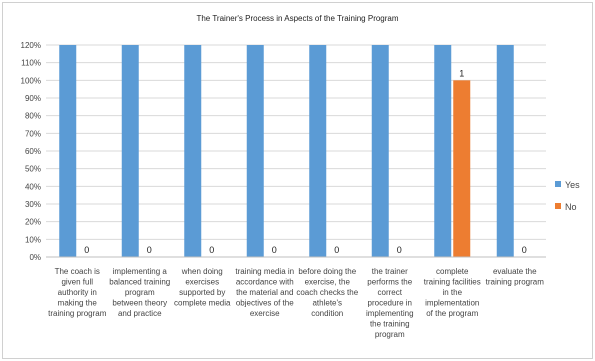 The image size is (595, 361). What do you see at coordinates (572, 185) in the screenshot?
I see `legend-label-yes: Yes` at bounding box center [572, 185].